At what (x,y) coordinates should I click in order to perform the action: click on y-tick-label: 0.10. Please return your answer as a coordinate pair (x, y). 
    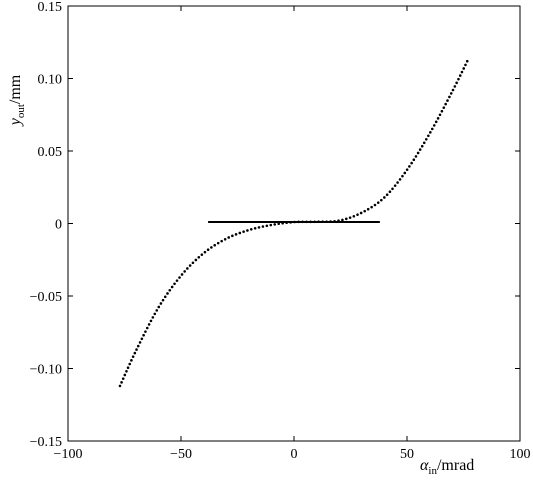
    Looking at the image, I should click on (50, 80).